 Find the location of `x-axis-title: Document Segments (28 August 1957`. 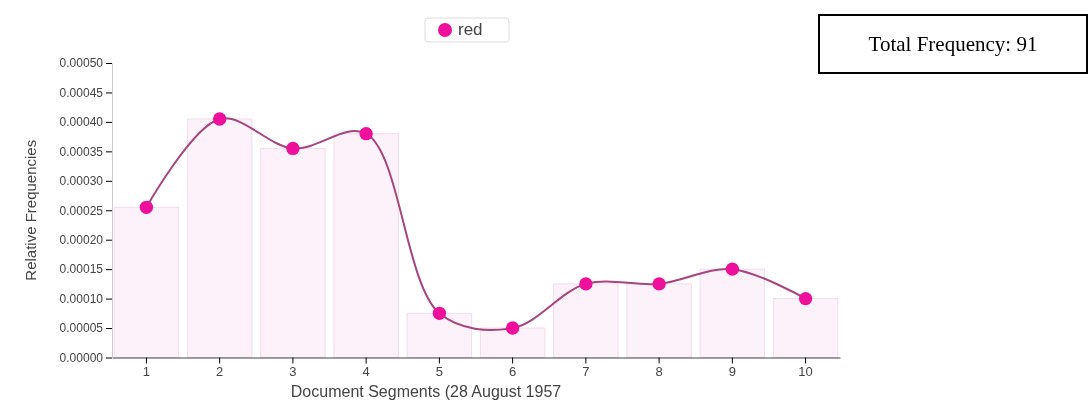

x-axis-title: Document Segments (28 August 1957 is located at coordinates (426, 391).